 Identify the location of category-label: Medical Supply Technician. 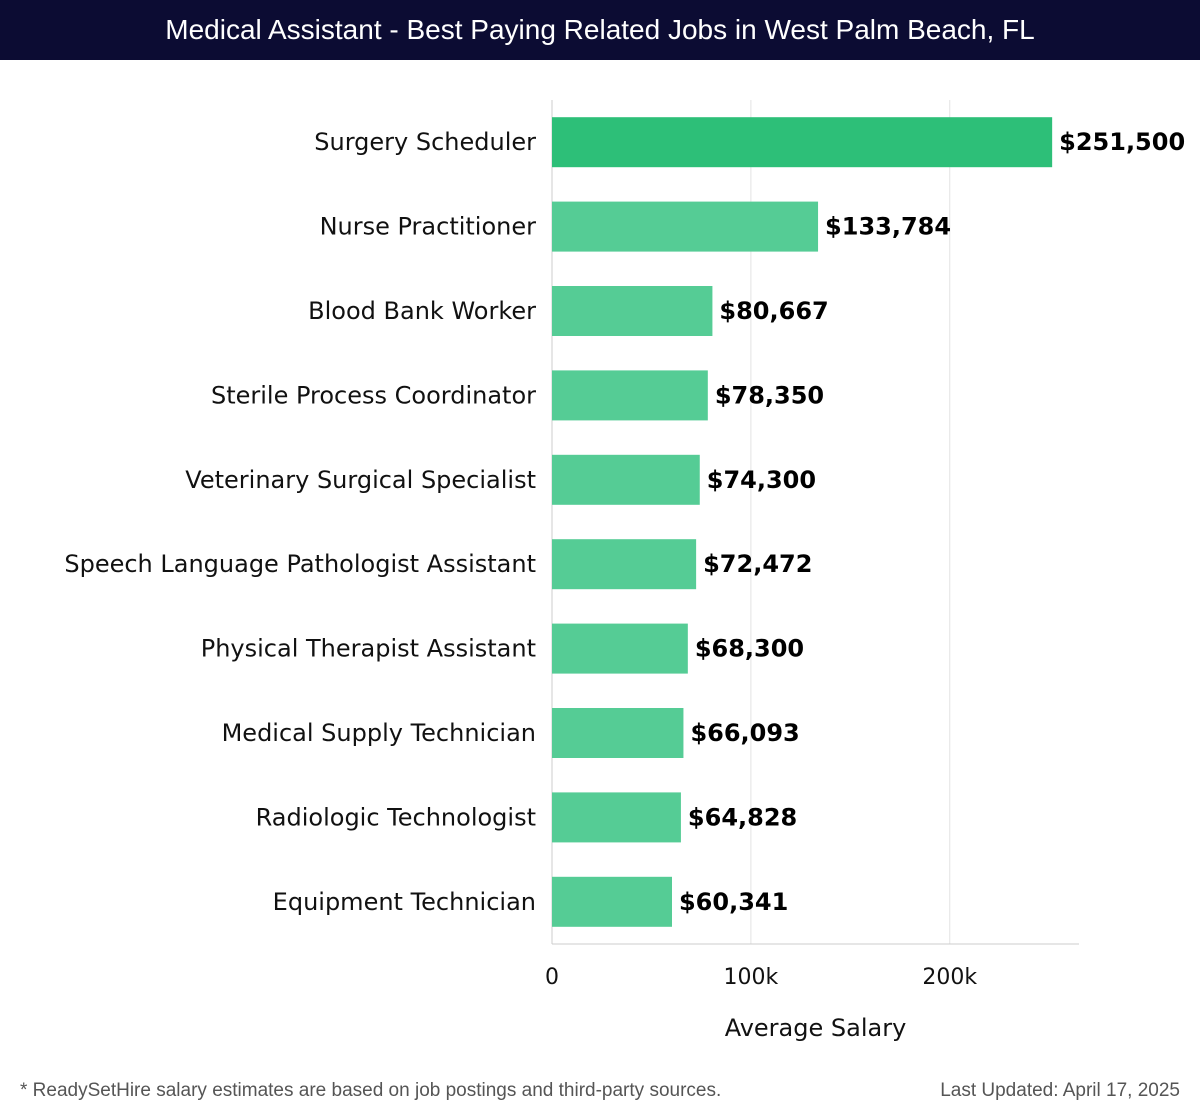
(379, 733).